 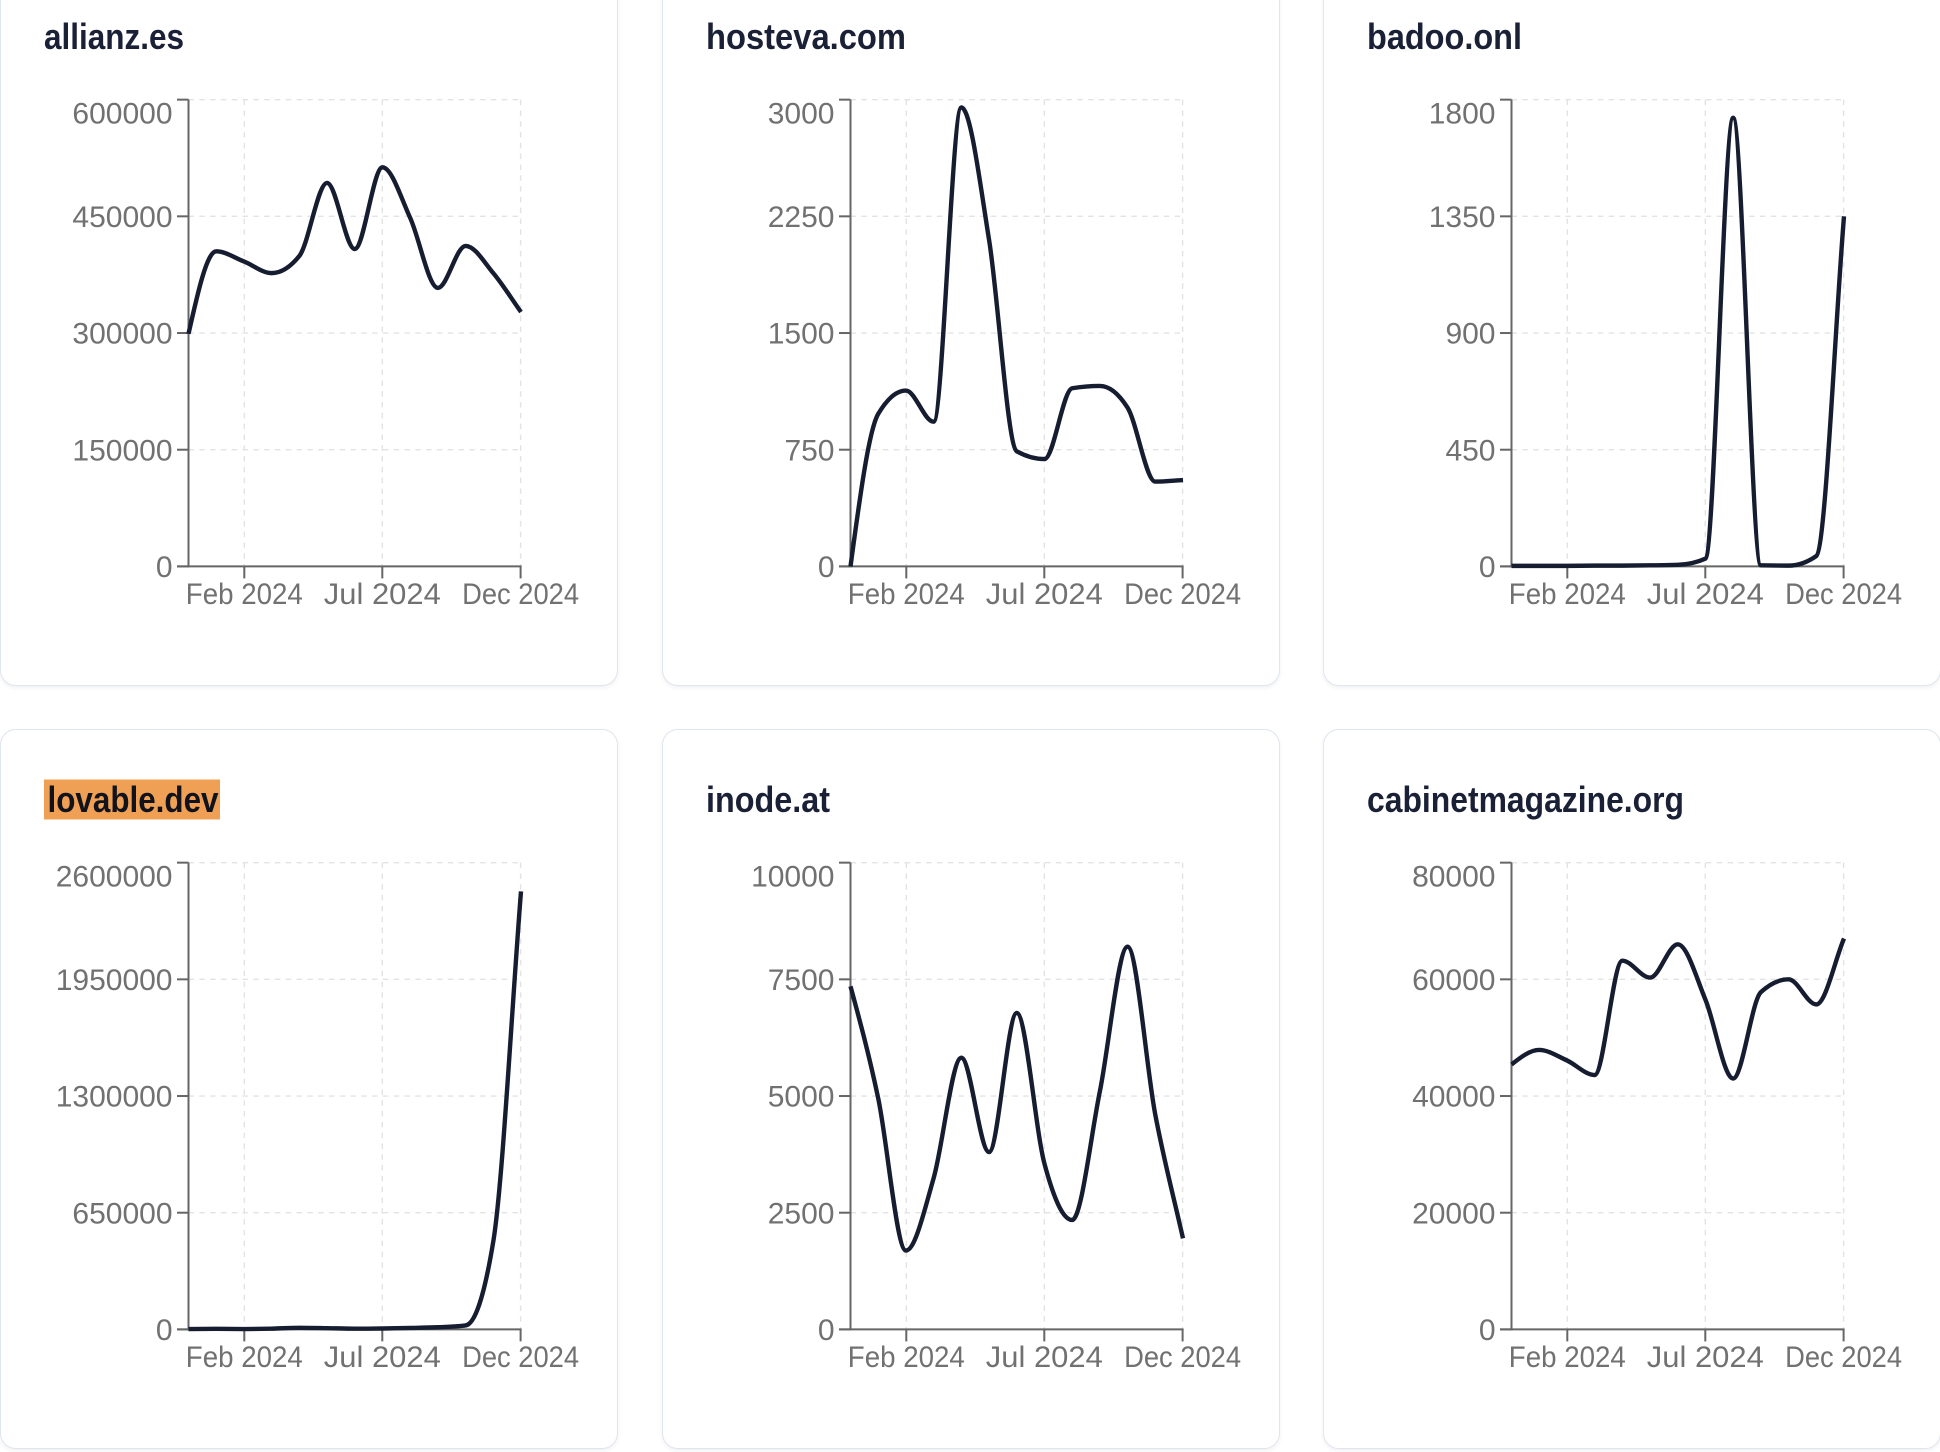 I want to click on svg-text: 600000, so click(x=122, y=113).